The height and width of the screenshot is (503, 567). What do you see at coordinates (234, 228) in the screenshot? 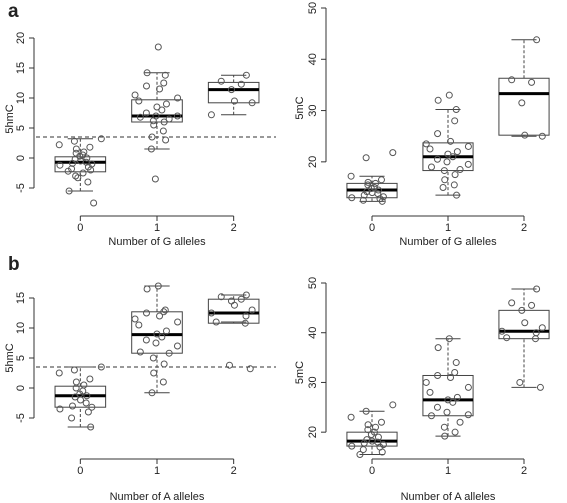
I see `x-tick-label: 2` at bounding box center [234, 228].